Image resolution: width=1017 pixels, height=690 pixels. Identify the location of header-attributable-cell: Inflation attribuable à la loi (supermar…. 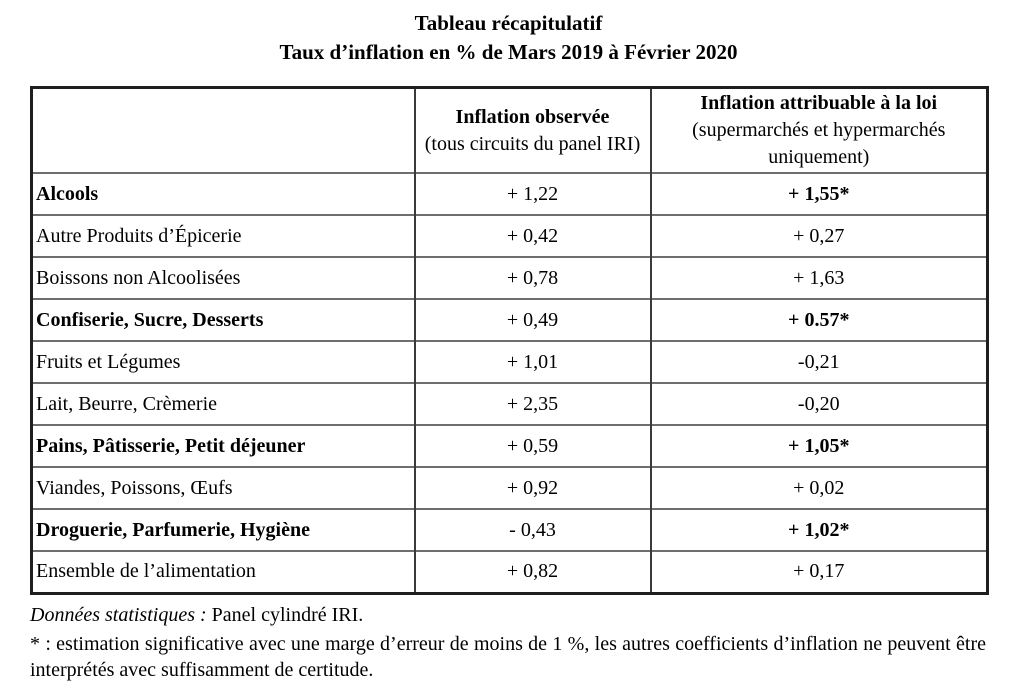
(818, 129).